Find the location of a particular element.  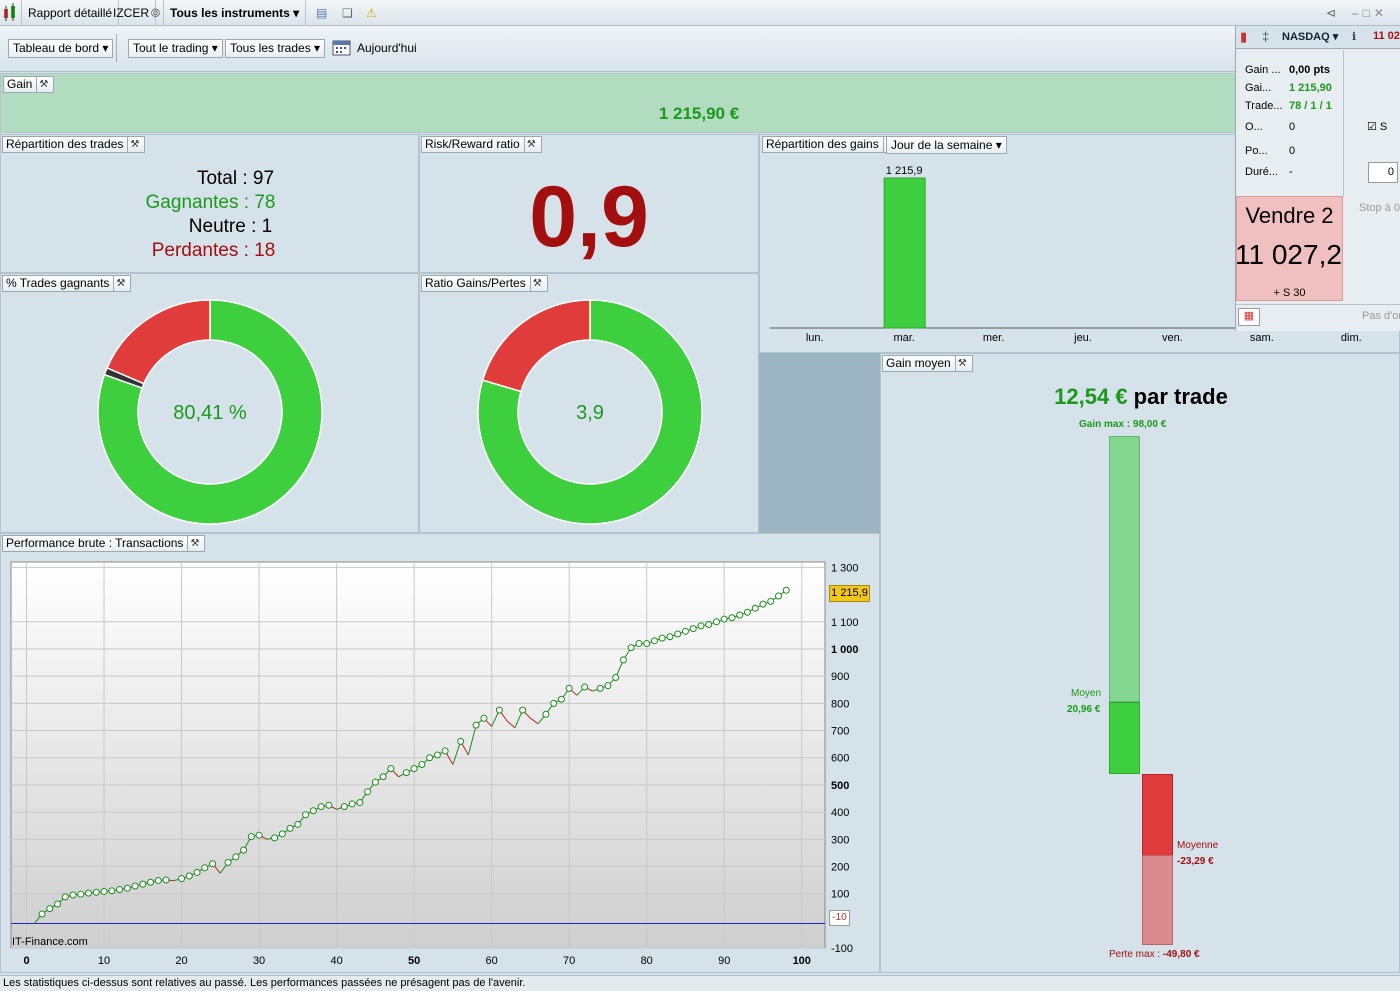

win-rate-title: % Trades gagnants ⚒ is located at coordinates (67, 283).